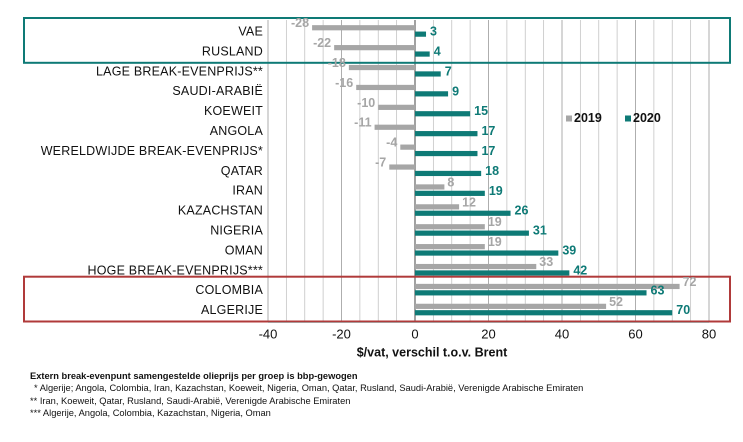 Image resolution: width=743 pixels, height=442 pixels. What do you see at coordinates (690, 282) in the screenshot?
I see `data-label-2019: 72` at bounding box center [690, 282].